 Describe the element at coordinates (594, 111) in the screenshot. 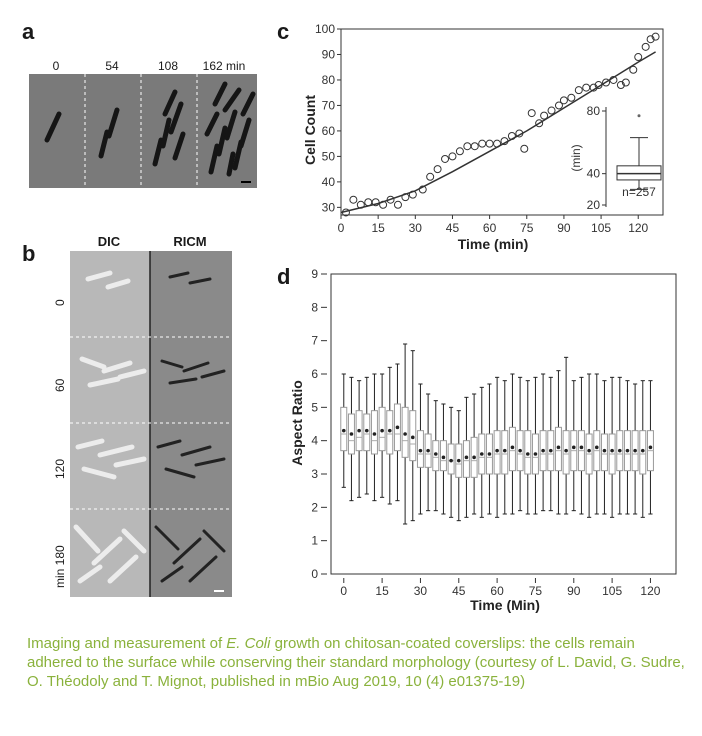

I see `inset-tick-label-80: 80` at that location.